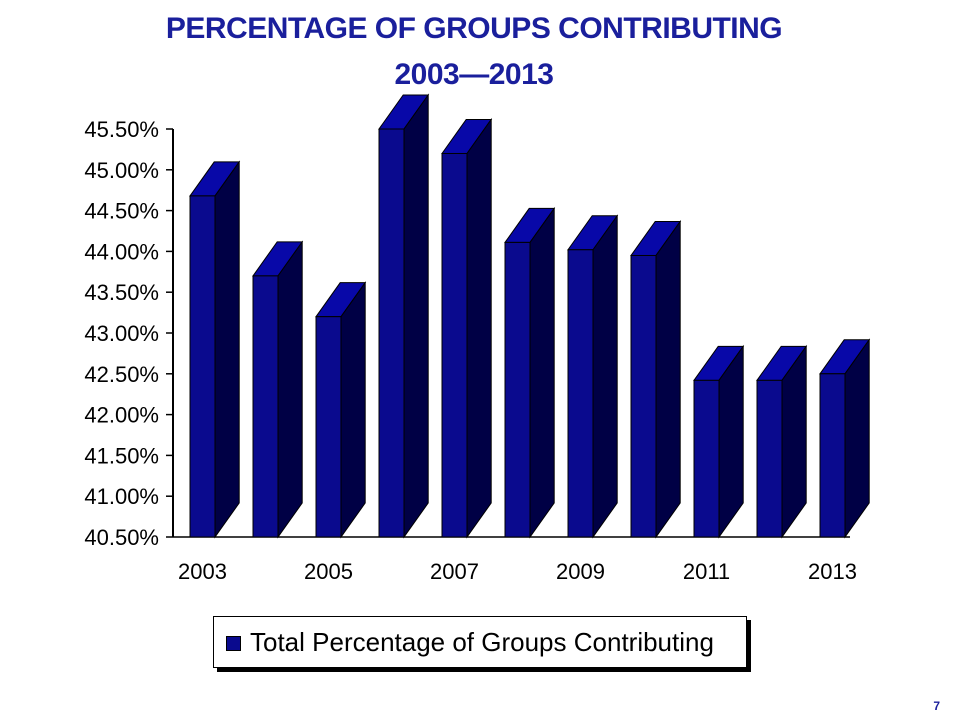  I want to click on bar-2003, so click(215, 349).